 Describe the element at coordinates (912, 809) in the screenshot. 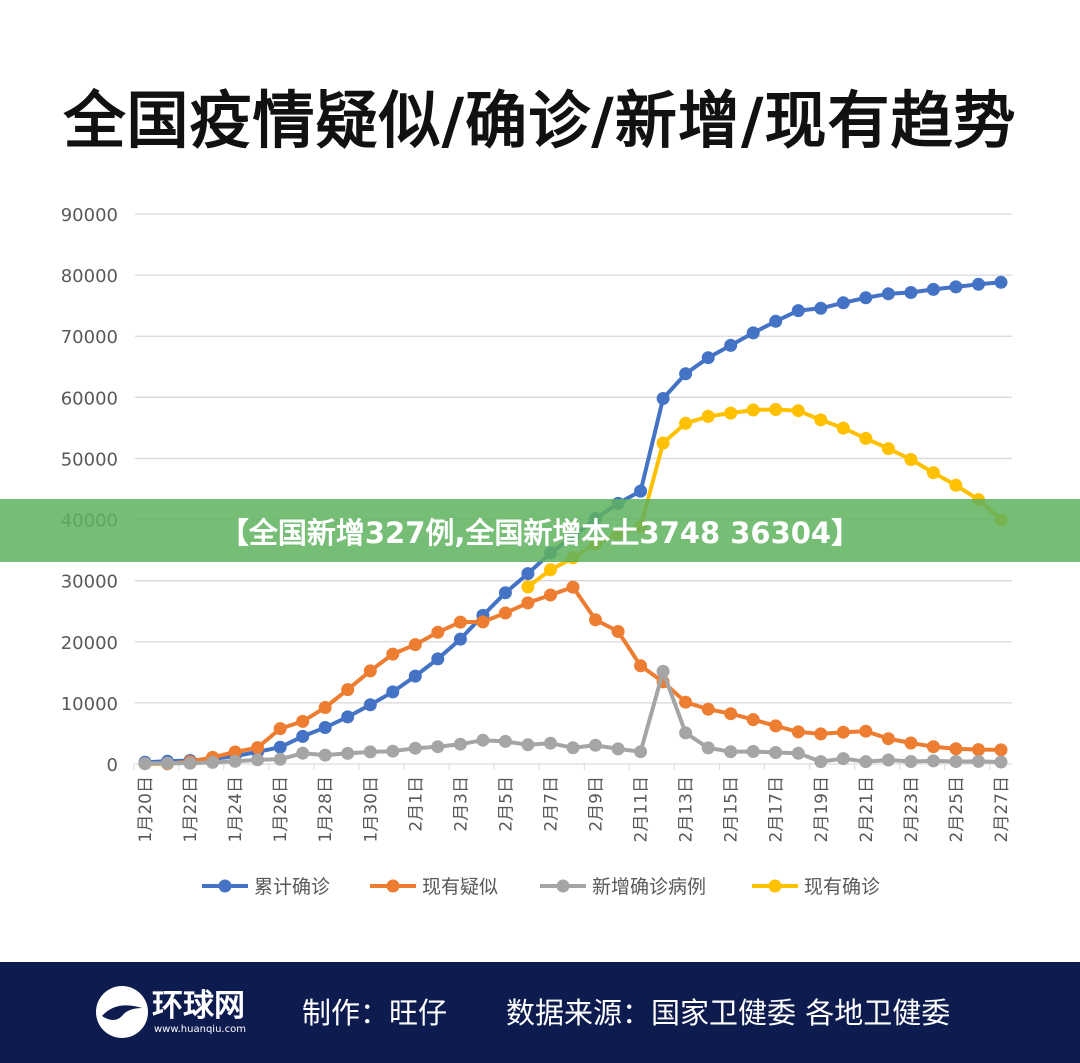

I see `x-tick-label: 2月23日` at that location.